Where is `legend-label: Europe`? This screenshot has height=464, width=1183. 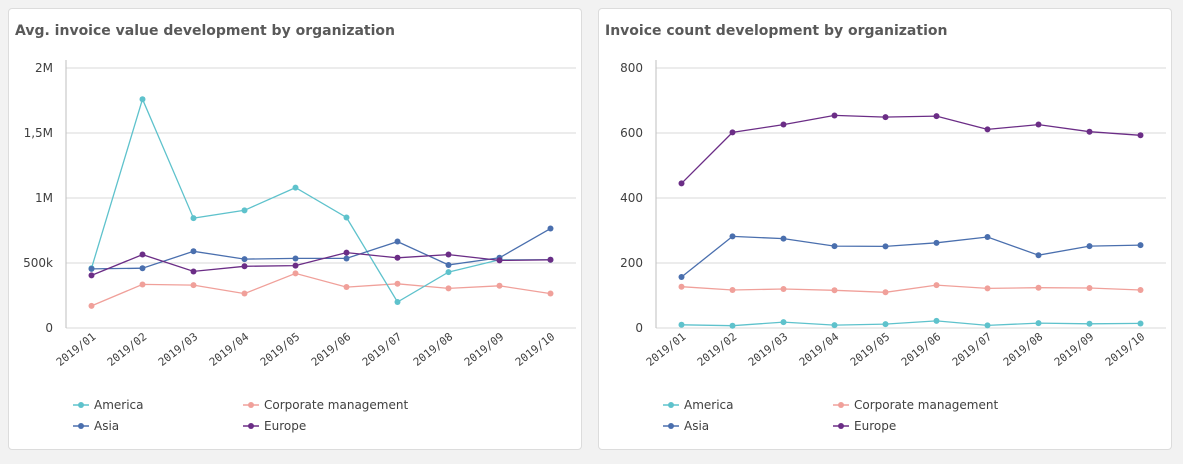
legend-label: Europe is located at coordinates (875, 426).